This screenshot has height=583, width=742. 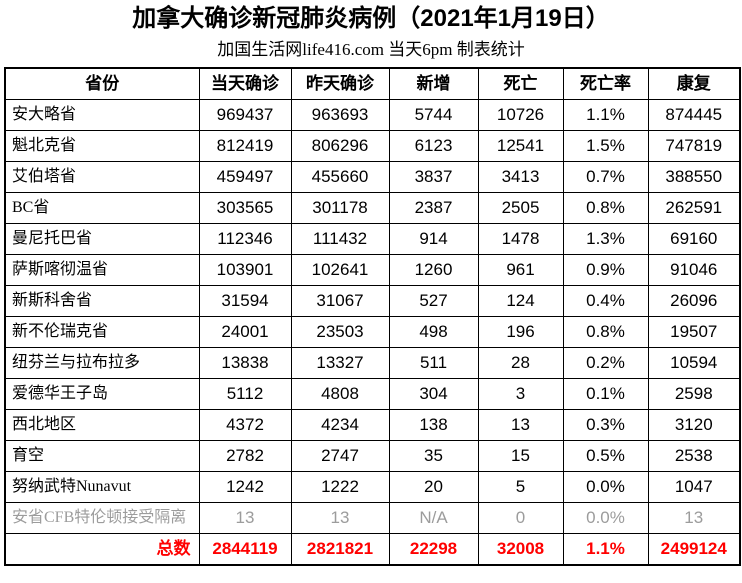 What do you see at coordinates (340, 208) in the screenshot?
I see `value-cell: 301178` at bounding box center [340, 208].